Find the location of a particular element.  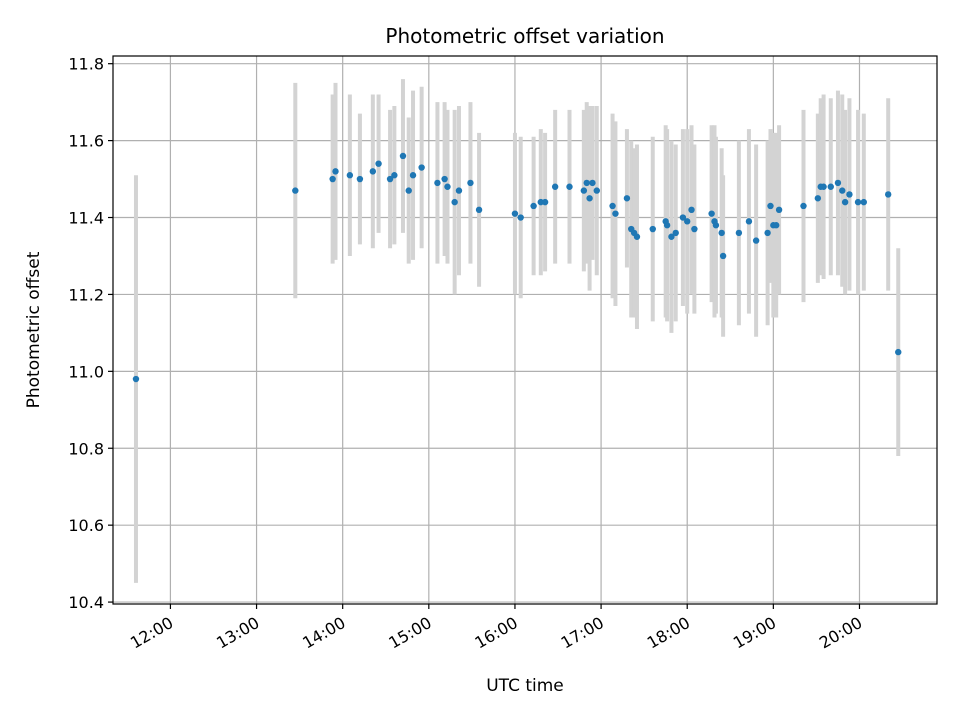

x-axis-title: UTC time is located at coordinates (525, 686).